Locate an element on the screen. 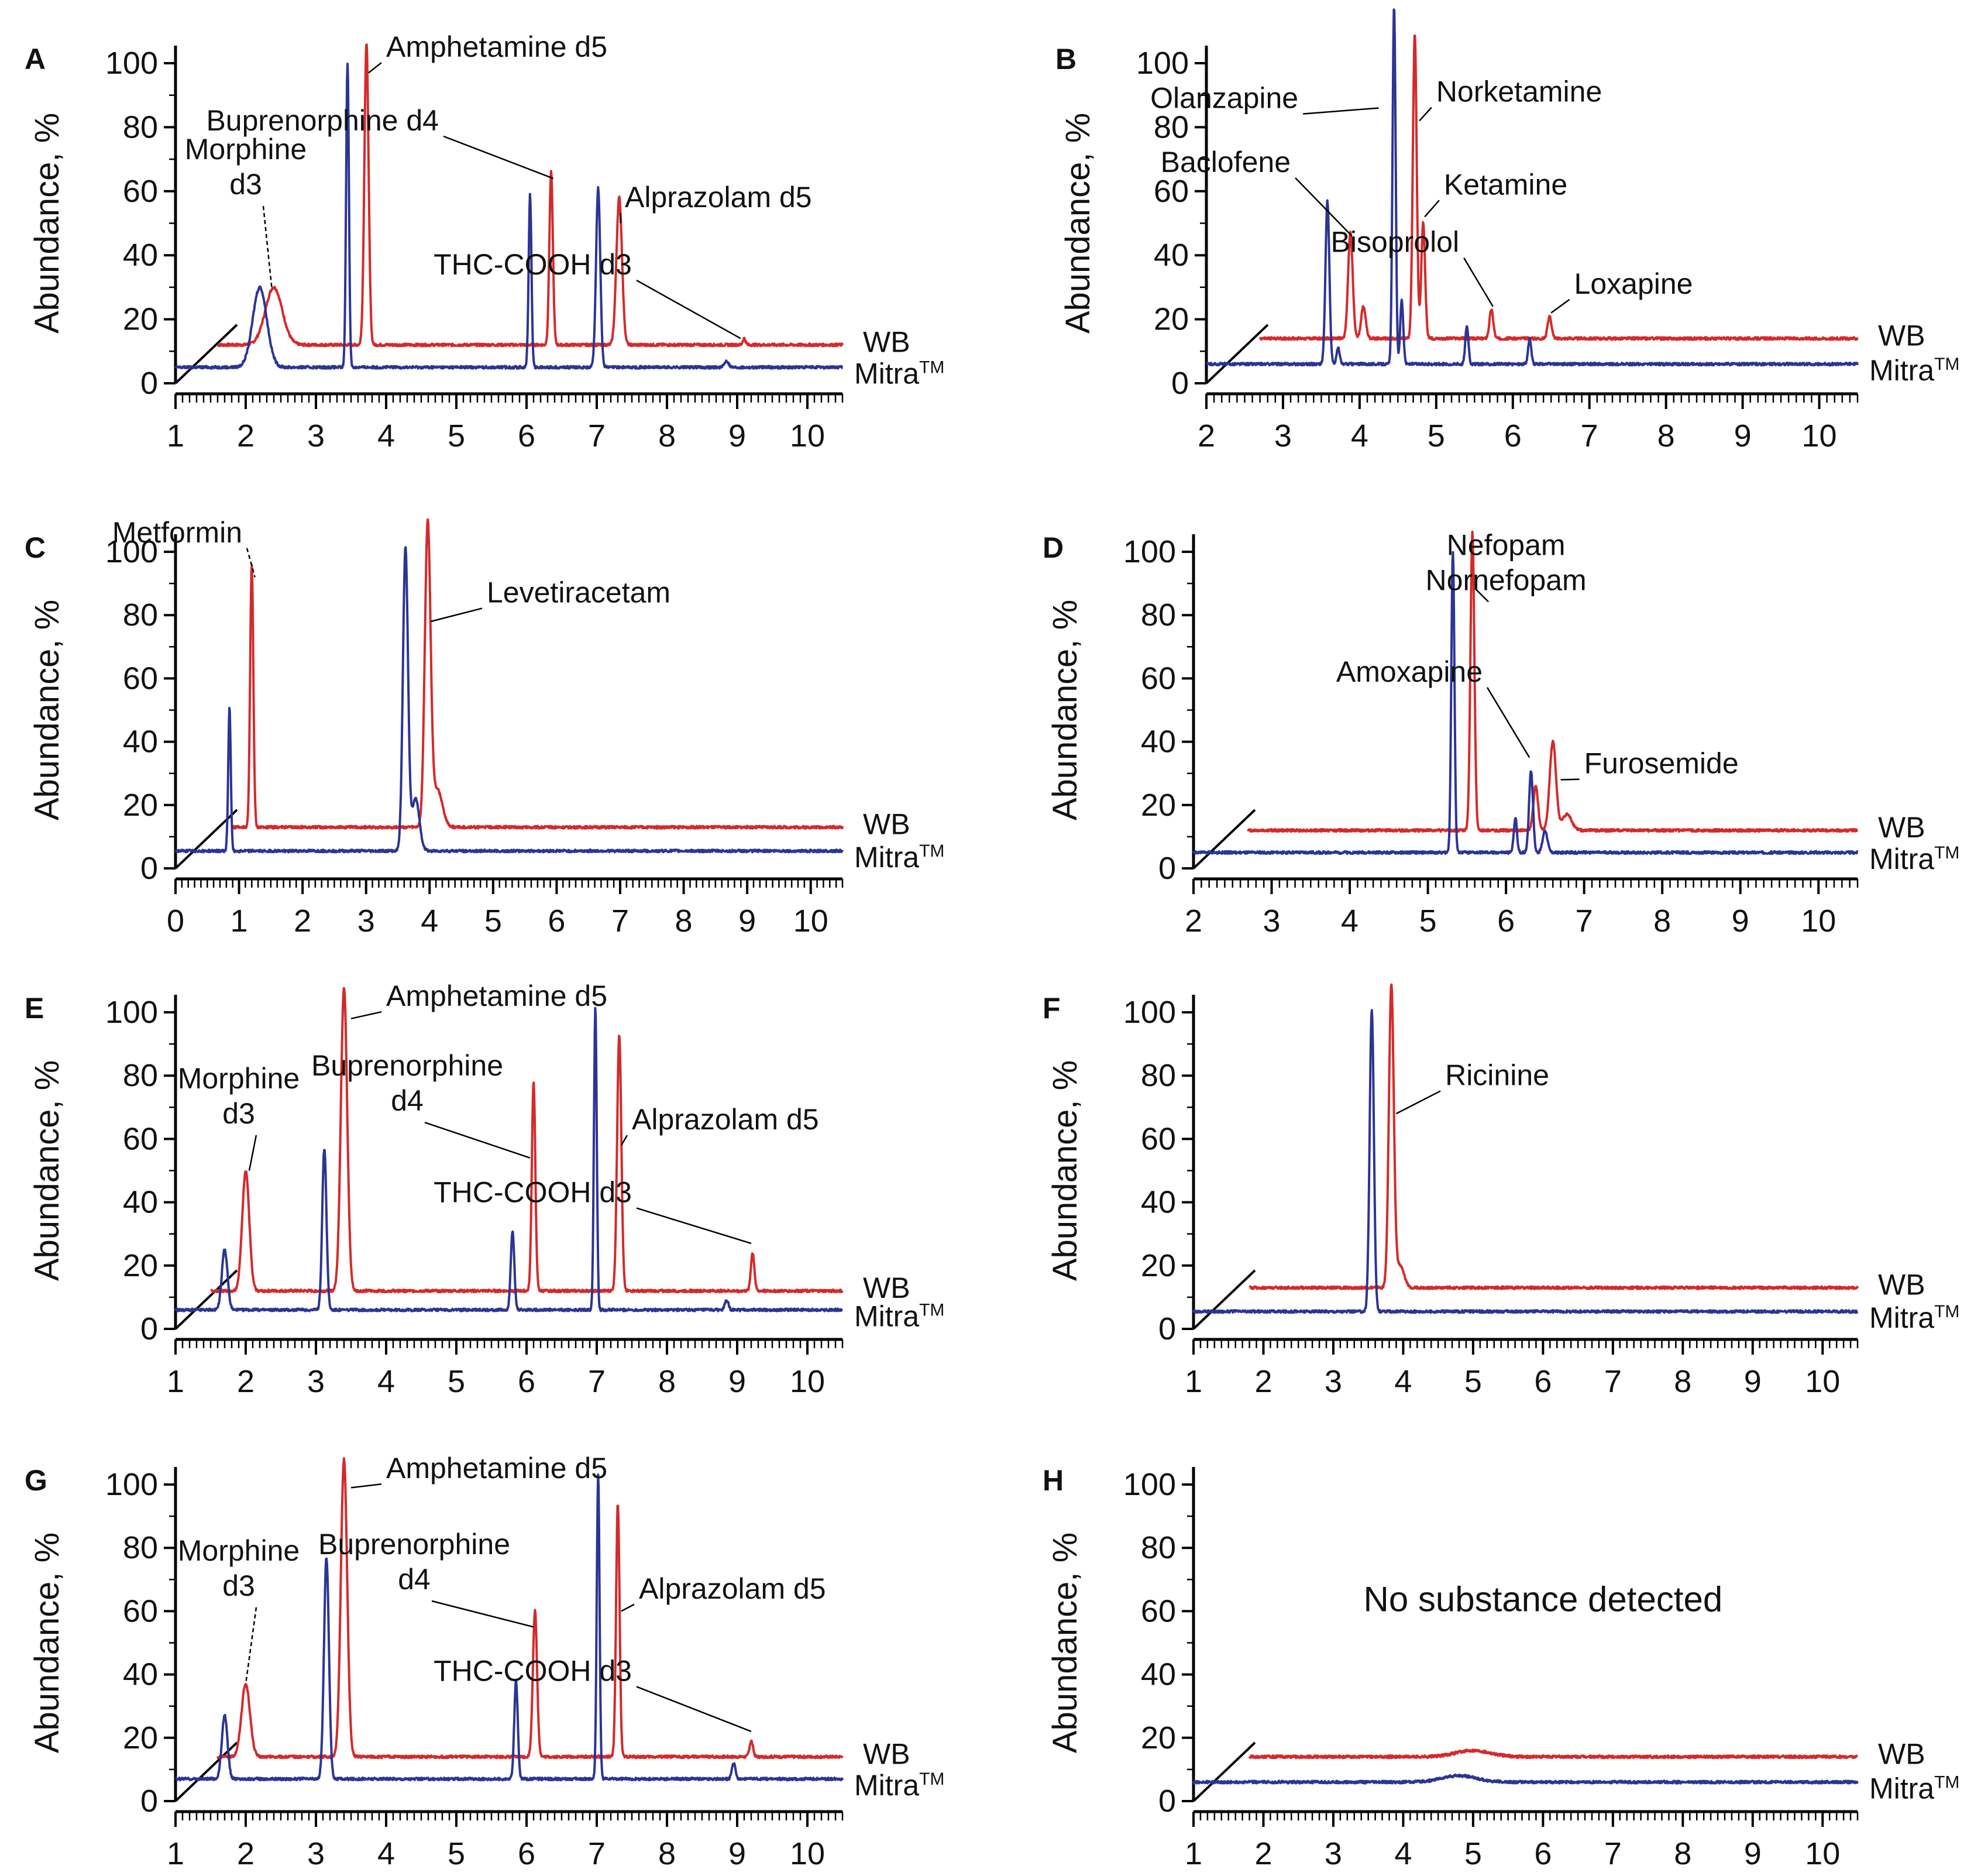 This screenshot has height=1876, width=1981. x-tick-label: 2 is located at coordinates (1193, 921).